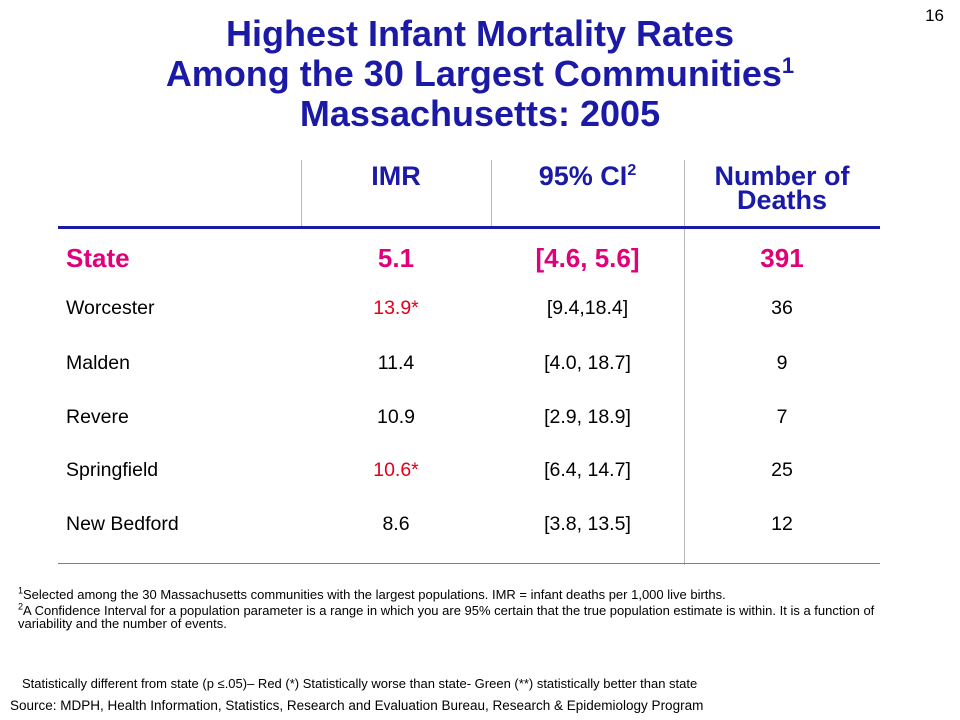 Image resolution: width=960 pixels, height=720 pixels. What do you see at coordinates (112, 470) in the screenshot?
I see `community-name: Springfield` at bounding box center [112, 470].